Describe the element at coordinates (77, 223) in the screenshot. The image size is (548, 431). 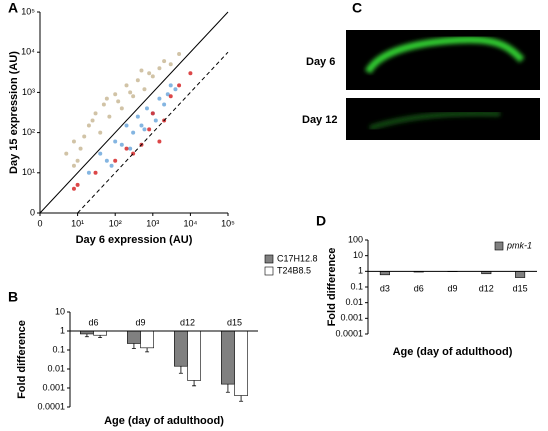
I see `x-tick-label: 10¹` at that location.